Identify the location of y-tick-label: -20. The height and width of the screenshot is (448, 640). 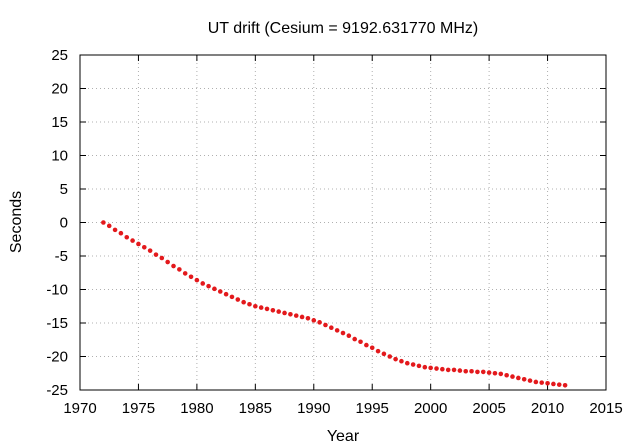
(57, 357).